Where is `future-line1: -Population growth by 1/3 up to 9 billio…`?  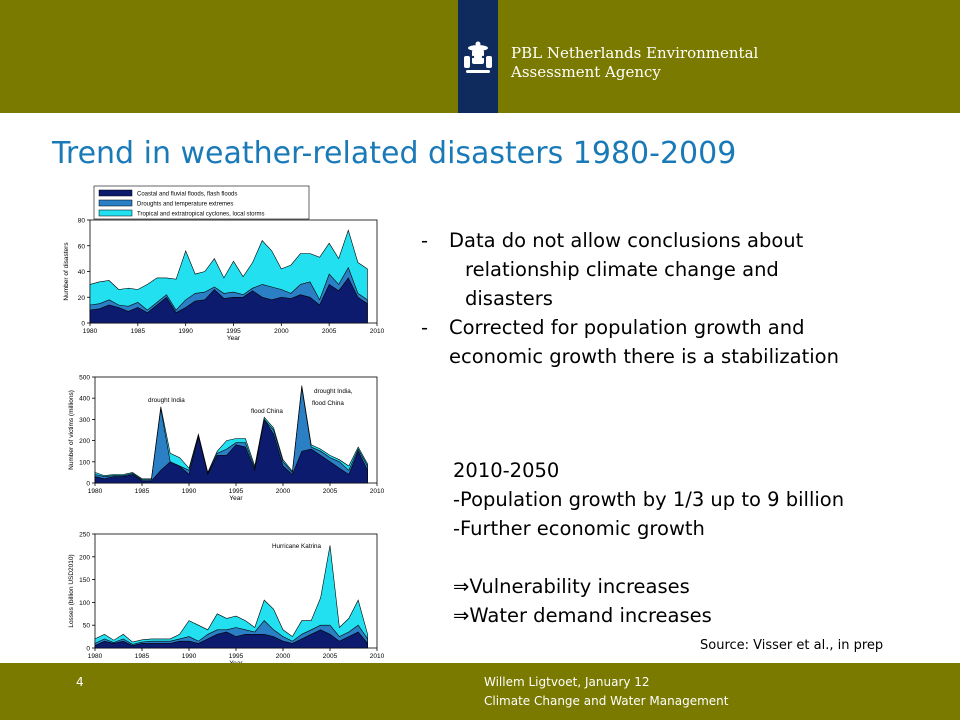
future-line1: -Population growth by 1/3 up to 9 billio… is located at coordinates (649, 499).